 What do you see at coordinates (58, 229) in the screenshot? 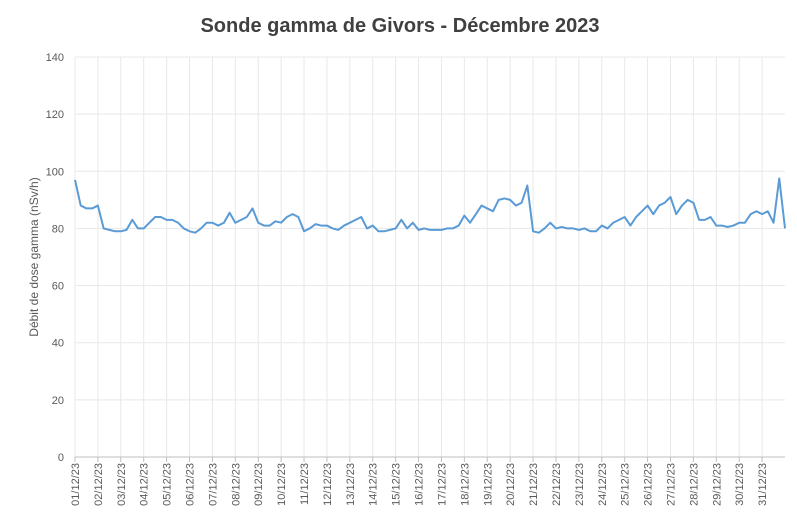
I see `y-tick-label: 80` at bounding box center [58, 229].